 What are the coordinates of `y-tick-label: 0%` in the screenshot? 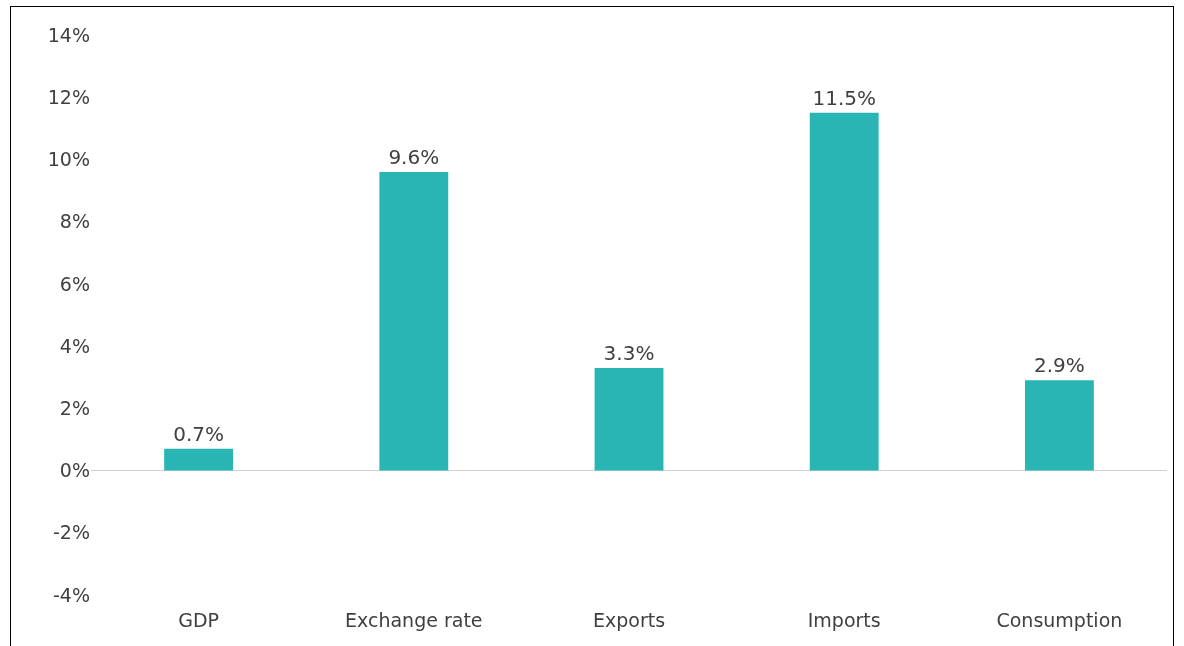 It's located at (74, 470).